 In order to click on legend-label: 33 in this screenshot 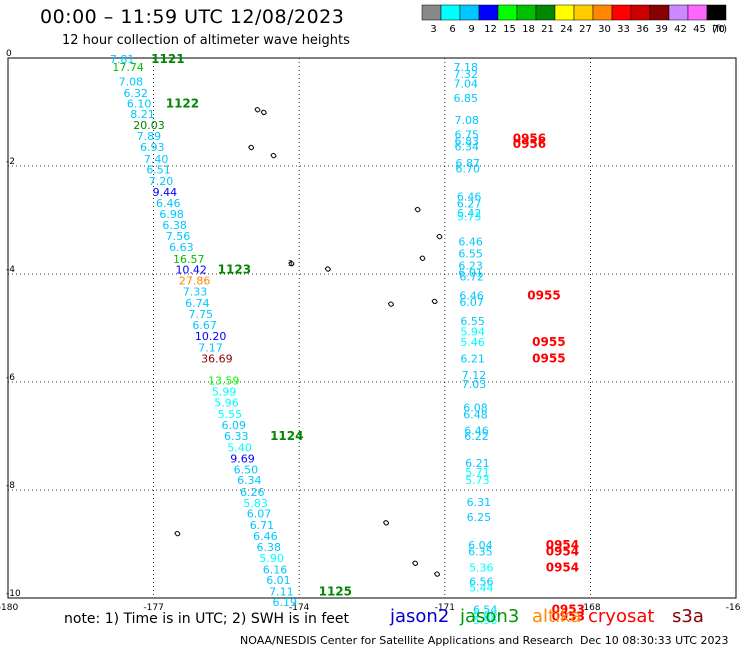, I will do `click(623, 29)`.